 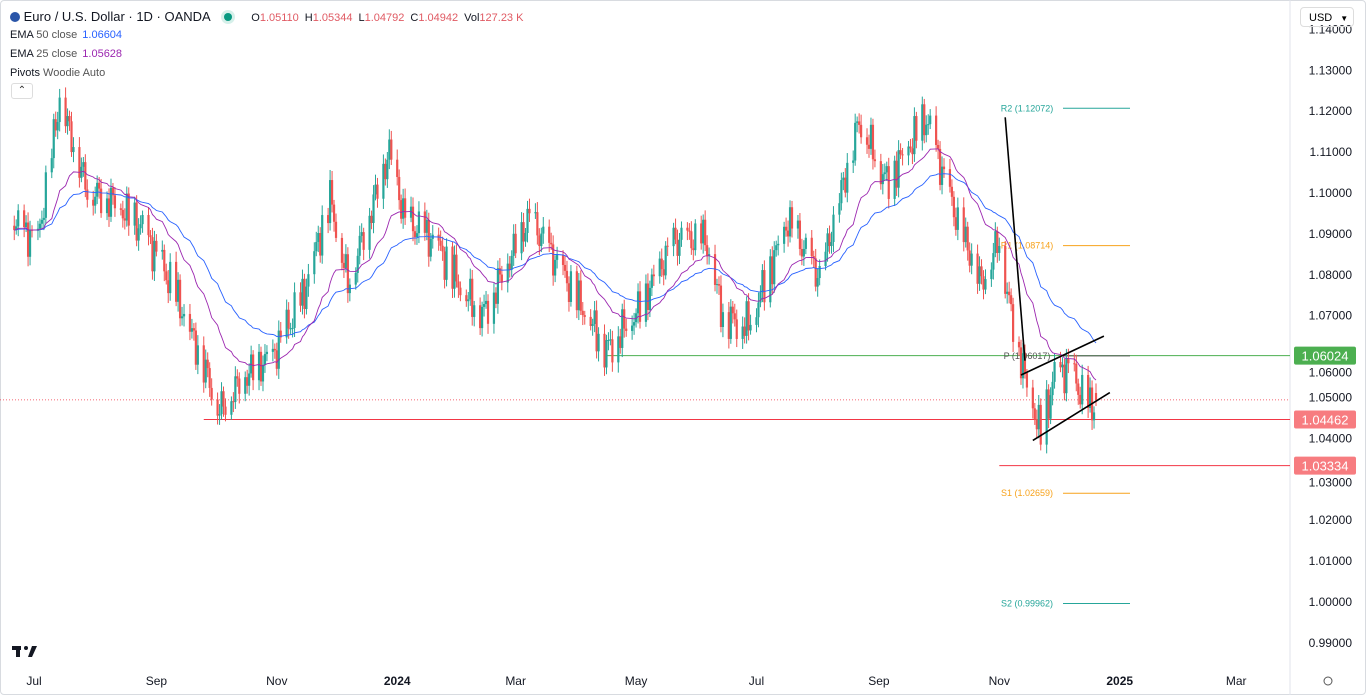 I want to click on settings-gear-icon, so click(x=1328, y=681).